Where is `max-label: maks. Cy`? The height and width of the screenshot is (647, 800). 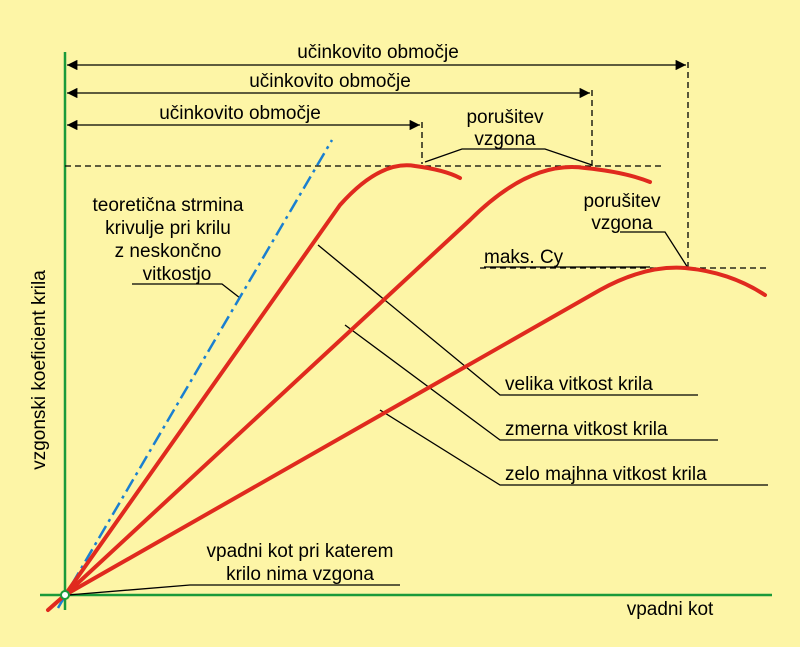
max-label: maks. Cy is located at coordinates (524, 257).